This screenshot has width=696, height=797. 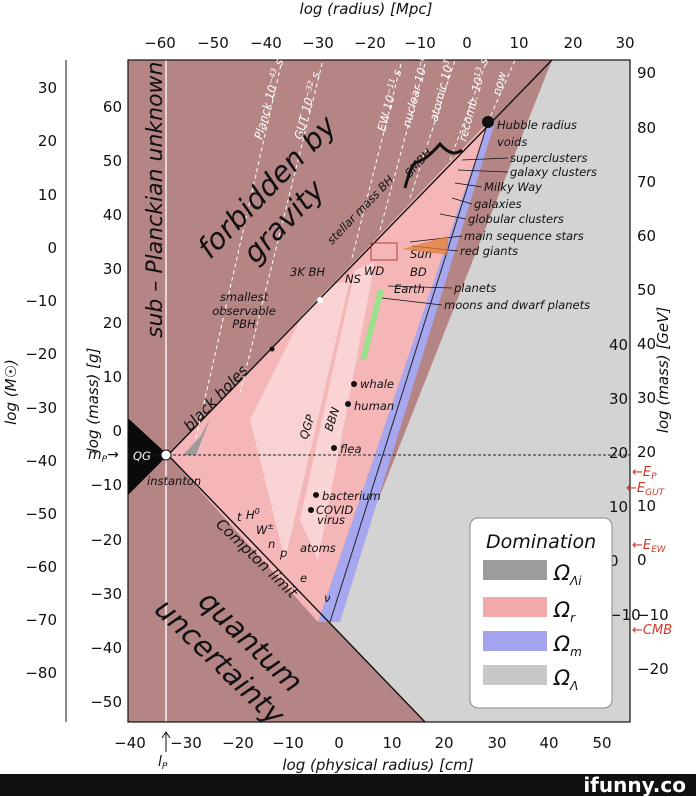 What do you see at coordinates (265, 529) in the screenshot?
I see `svg-text: W±` at bounding box center [265, 529].